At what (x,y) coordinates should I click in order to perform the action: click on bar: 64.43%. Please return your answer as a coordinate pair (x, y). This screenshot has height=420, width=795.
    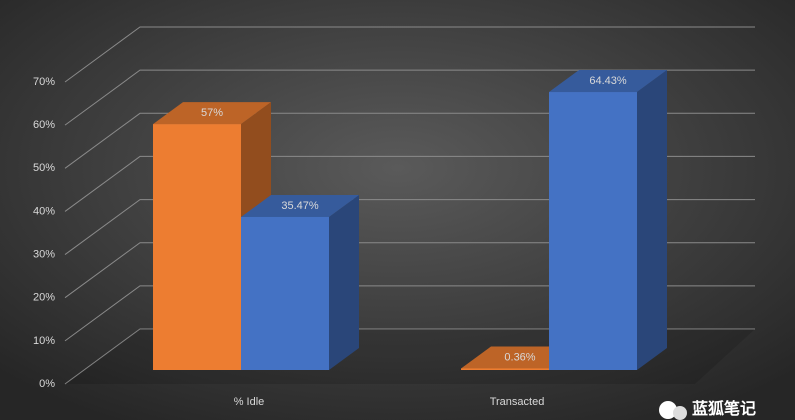
    Looking at the image, I should click on (608, 220).